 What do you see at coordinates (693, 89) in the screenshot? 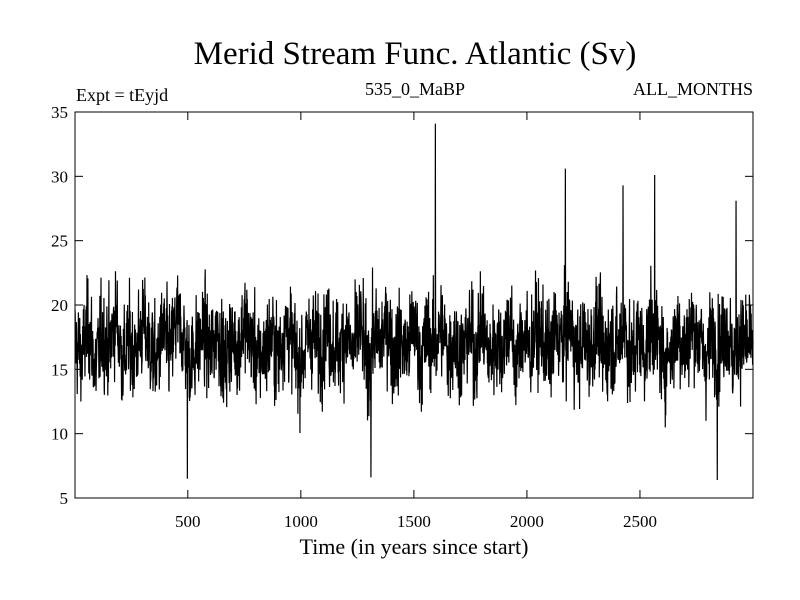
I see `subtitle-right: ALL_MONTHS` at bounding box center [693, 89].